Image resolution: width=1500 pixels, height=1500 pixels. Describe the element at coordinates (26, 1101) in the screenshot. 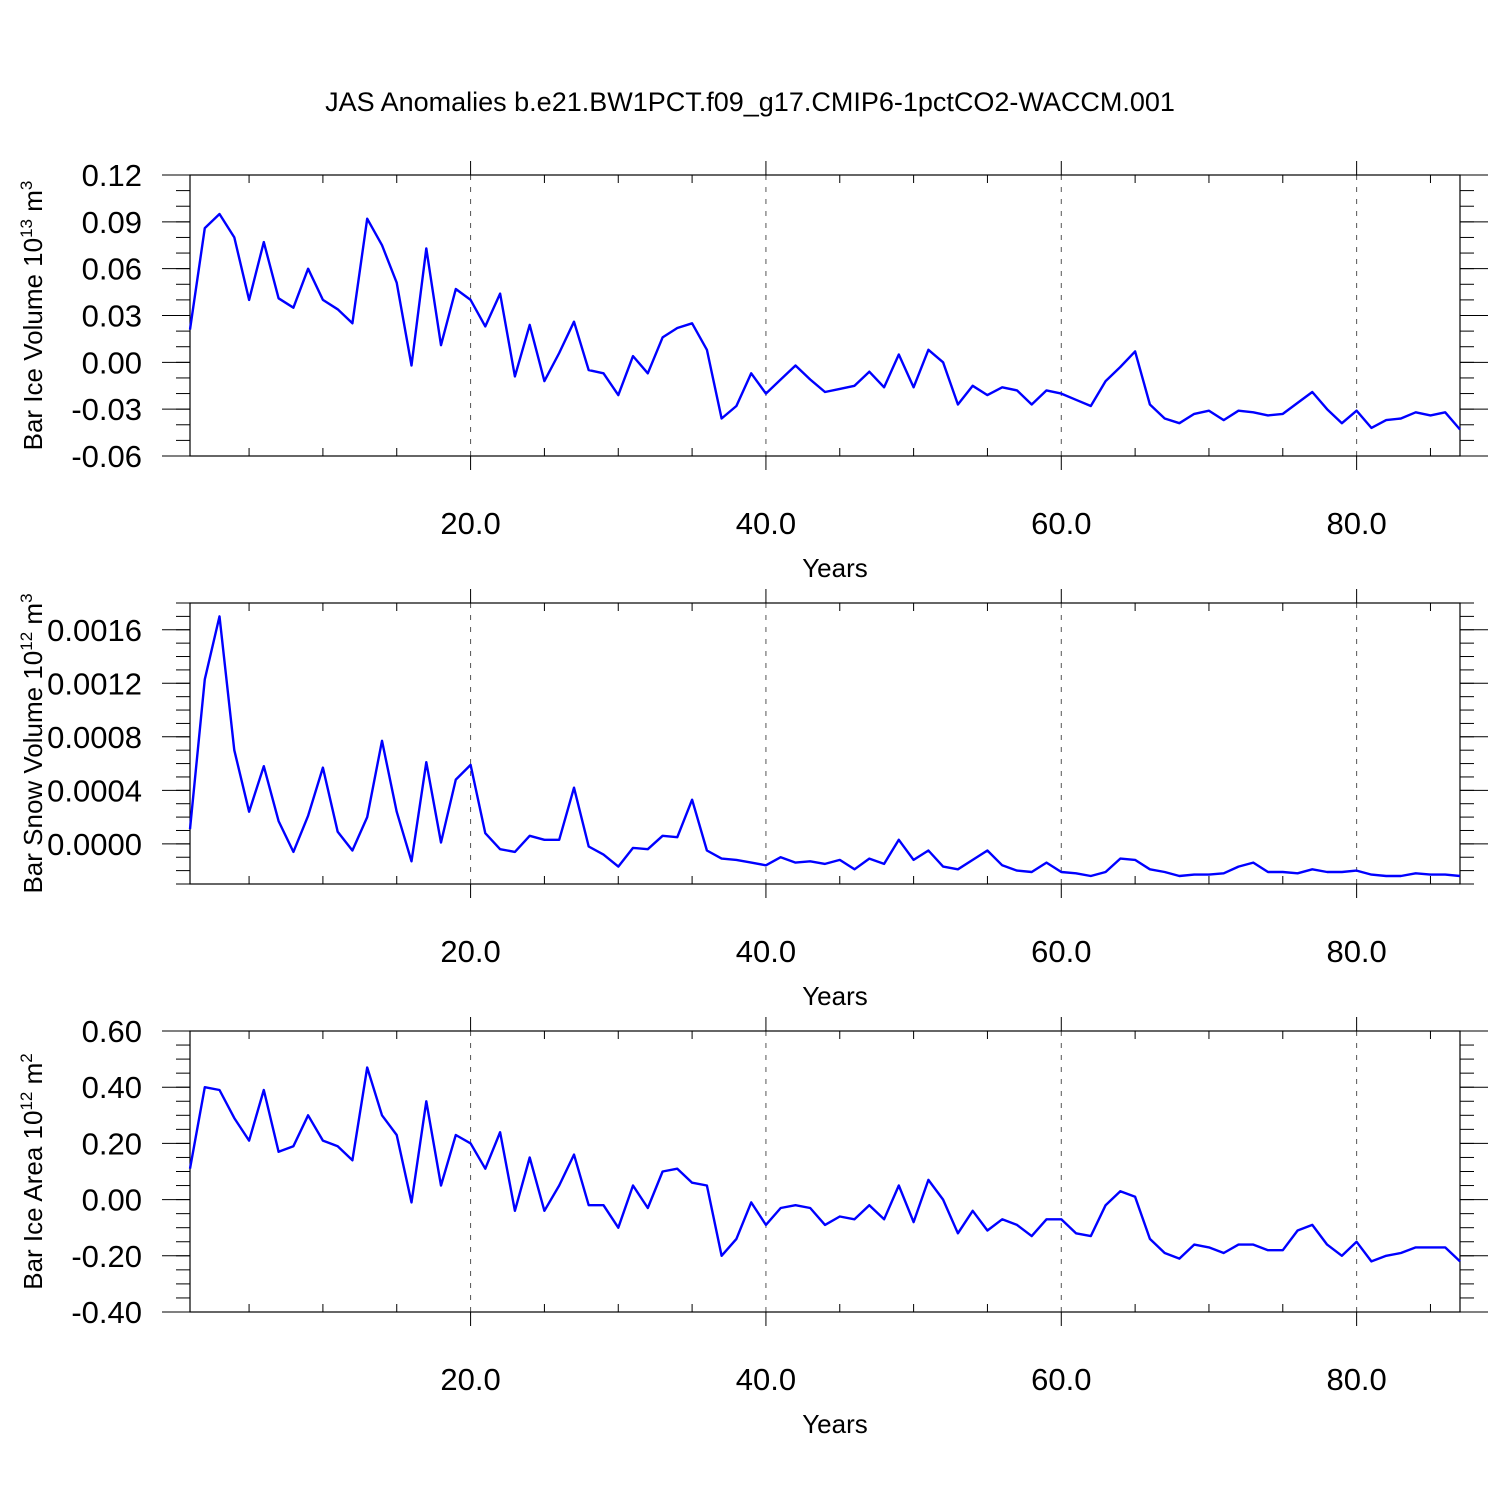

I see `chart2-y-axis-label-exp: 12` at that location.